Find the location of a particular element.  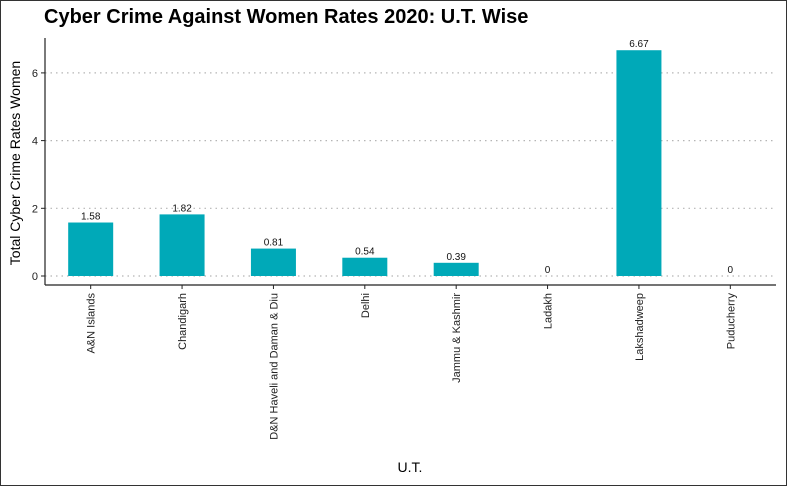

x-tick-label: A&N Islands is located at coordinates (92, 323).